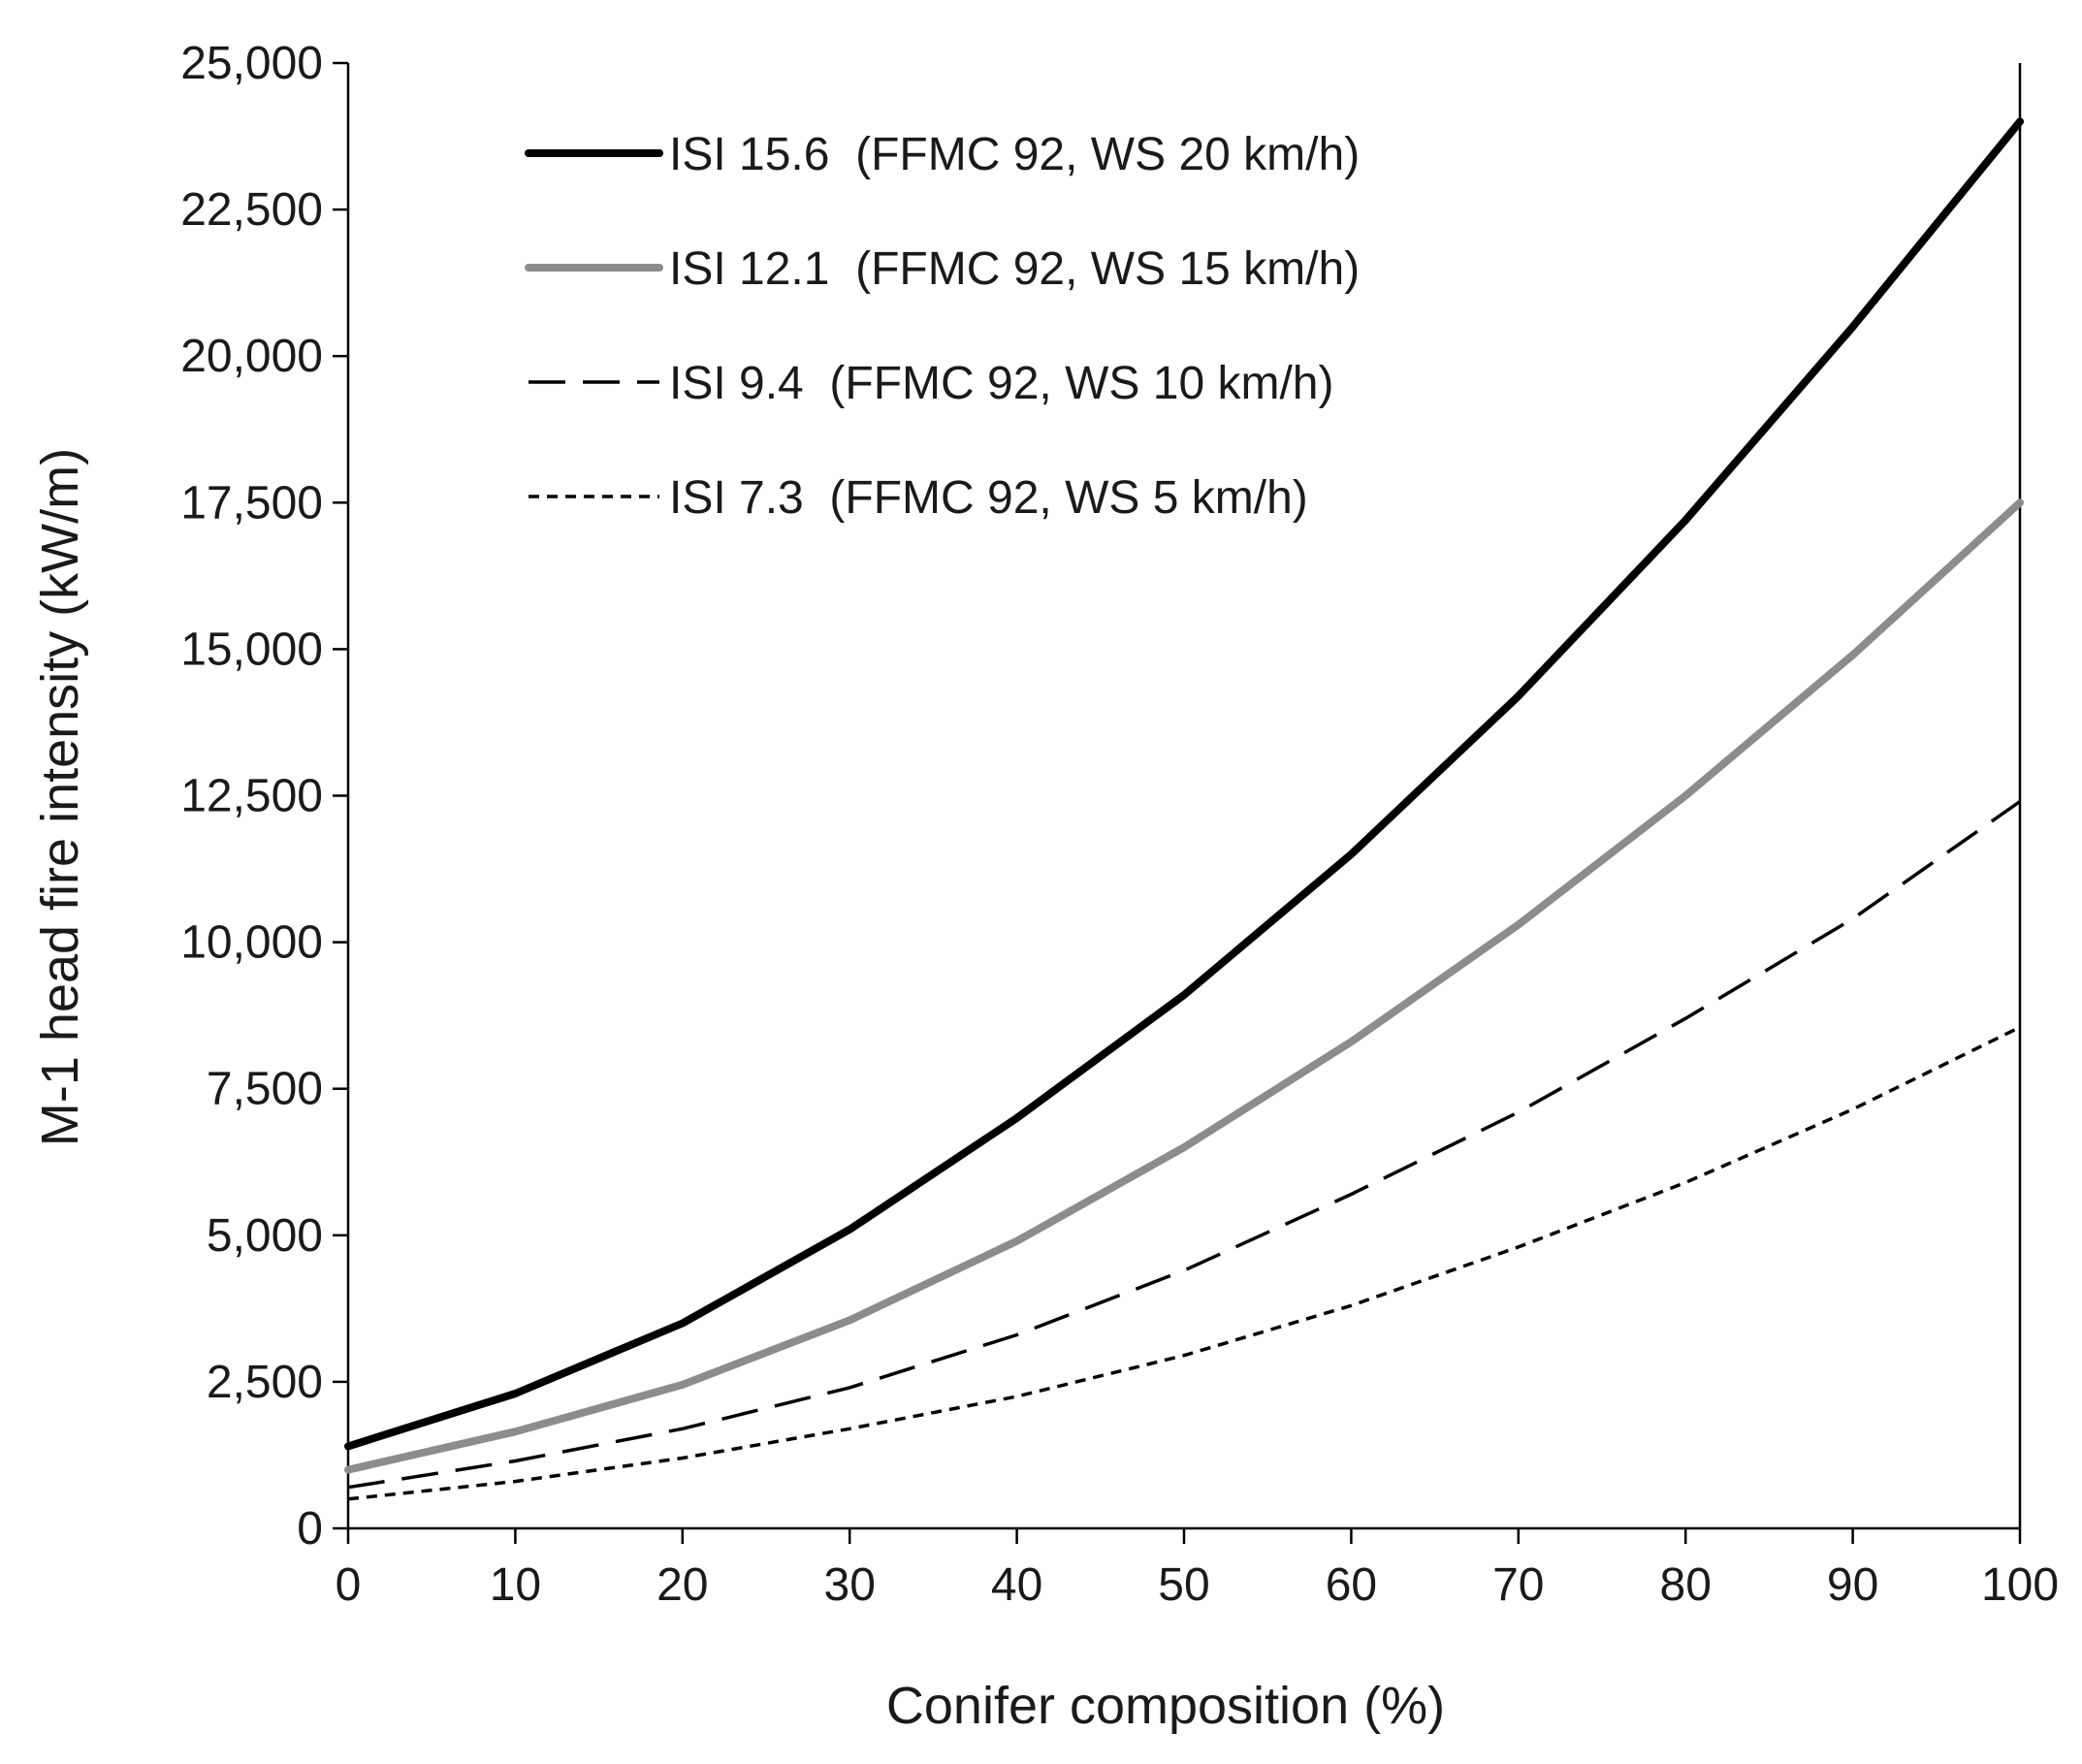 The width and height of the screenshot is (2082, 1764). What do you see at coordinates (251, 503) in the screenshot?
I see `y-tick-label: 17,500` at bounding box center [251, 503].